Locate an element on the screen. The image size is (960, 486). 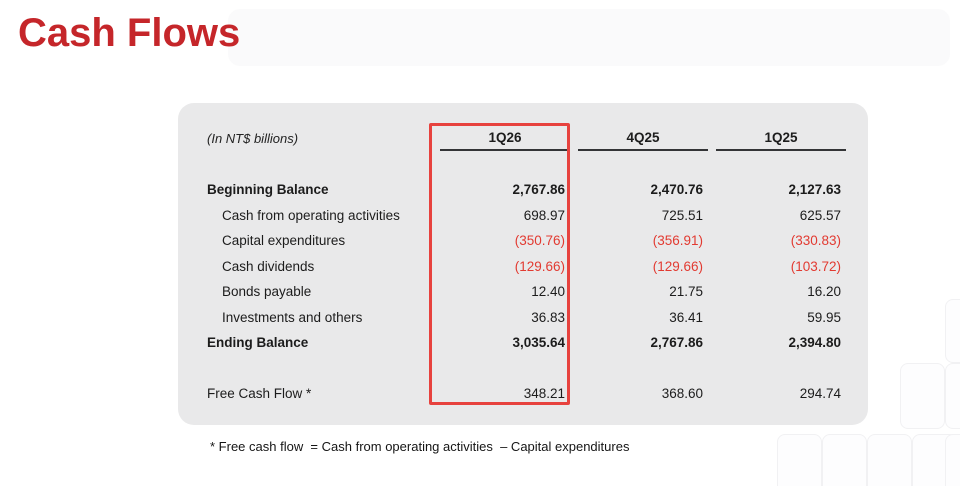
cell-value: (103.72) is located at coordinates (815, 266).